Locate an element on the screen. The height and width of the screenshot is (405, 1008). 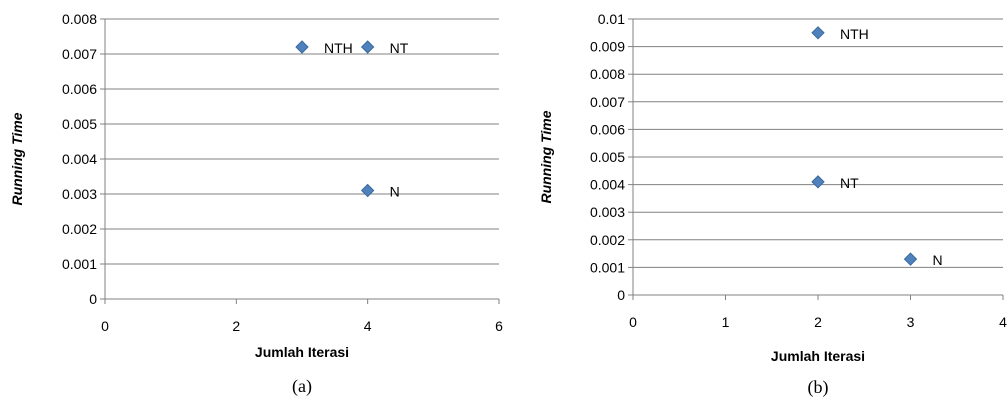
y-tick-label: 0.009 is located at coordinates (607, 47).